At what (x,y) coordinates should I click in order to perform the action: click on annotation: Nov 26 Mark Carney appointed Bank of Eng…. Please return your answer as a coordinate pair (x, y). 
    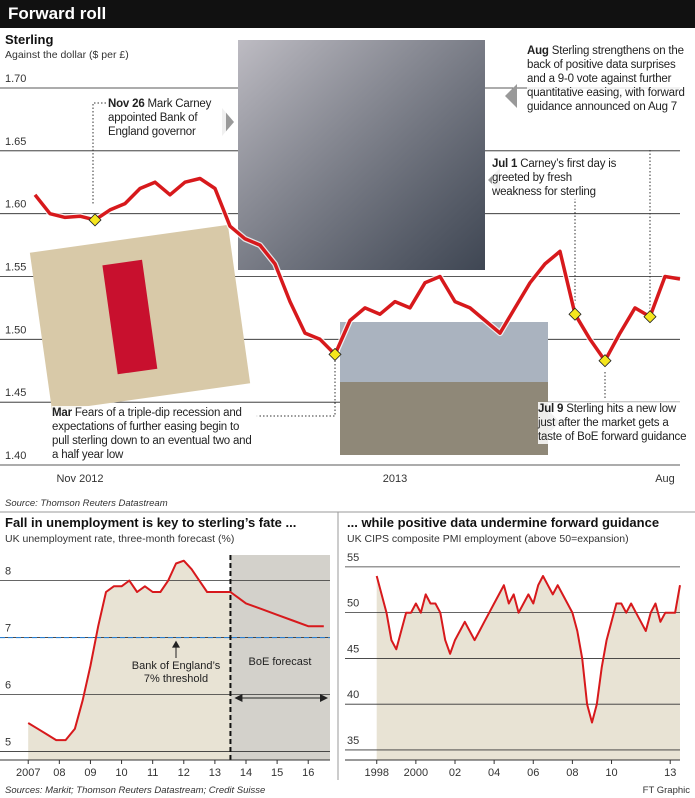
    Looking at the image, I should click on (167, 118).